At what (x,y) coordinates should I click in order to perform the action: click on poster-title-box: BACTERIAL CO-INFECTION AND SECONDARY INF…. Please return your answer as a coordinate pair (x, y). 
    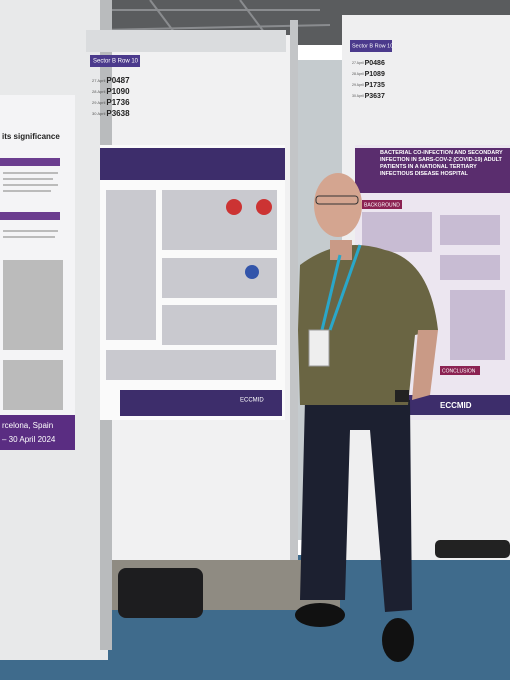
    Looking at the image, I should click on (441, 163).